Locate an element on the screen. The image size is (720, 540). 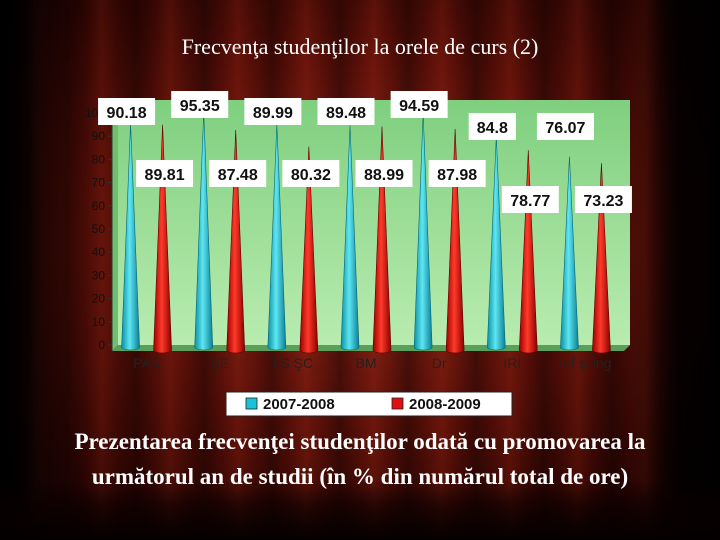
legend-label: 2007-2008 is located at coordinates (299, 404).